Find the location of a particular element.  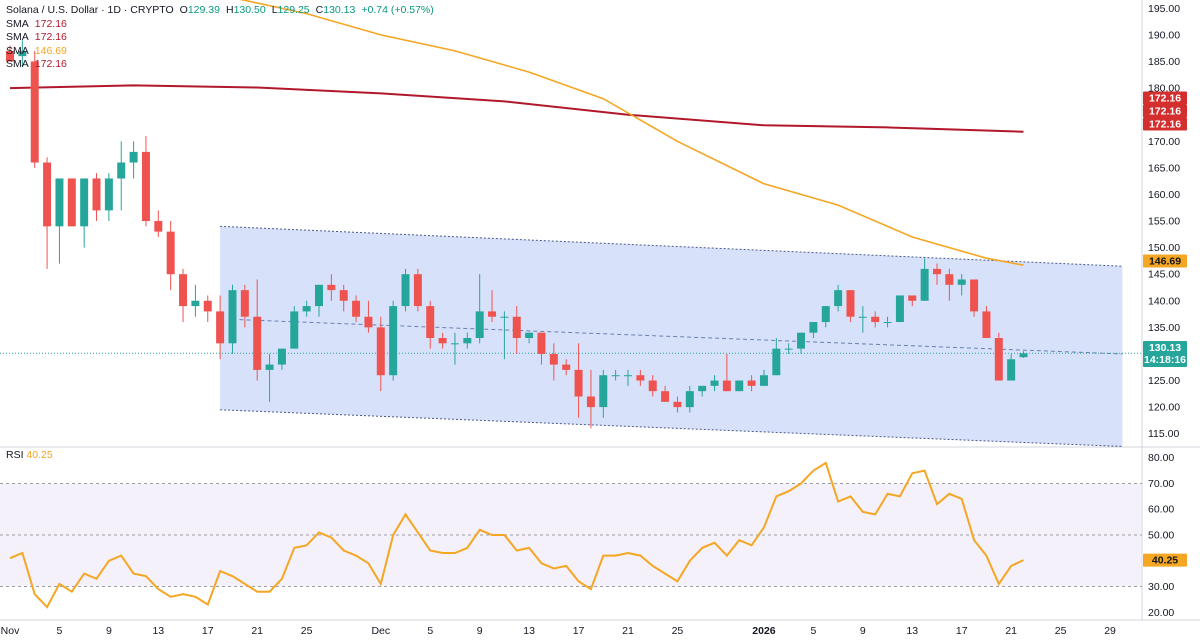

price-tick-label: 115.00 is located at coordinates (1163, 434).